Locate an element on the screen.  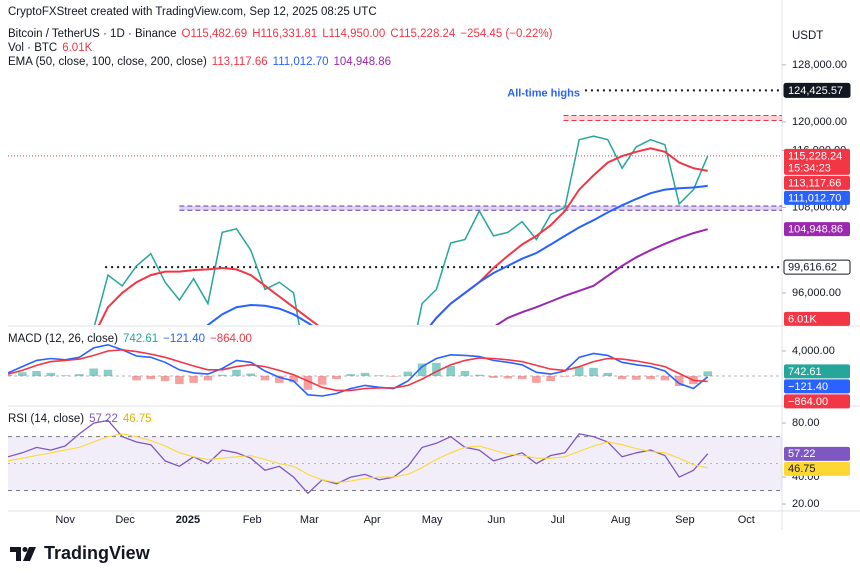
x-tick-label: May is located at coordinates (432, 520).